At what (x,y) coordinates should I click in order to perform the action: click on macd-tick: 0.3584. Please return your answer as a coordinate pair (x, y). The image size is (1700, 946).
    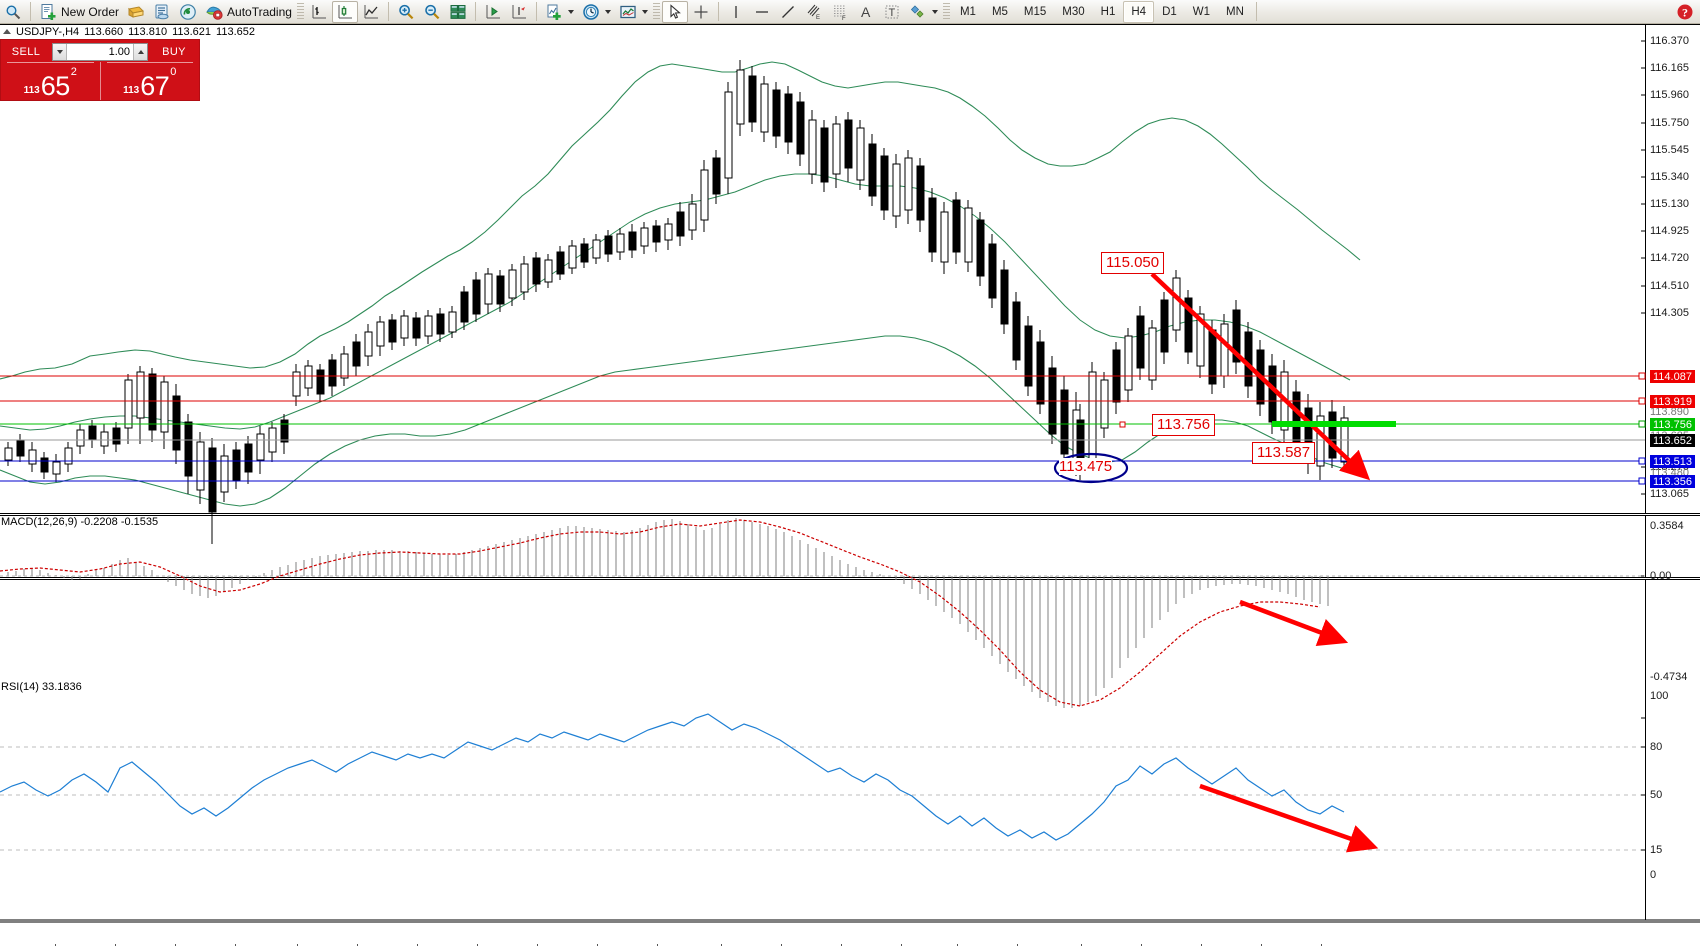
    Looking at the image, I should click on (1667, 526).